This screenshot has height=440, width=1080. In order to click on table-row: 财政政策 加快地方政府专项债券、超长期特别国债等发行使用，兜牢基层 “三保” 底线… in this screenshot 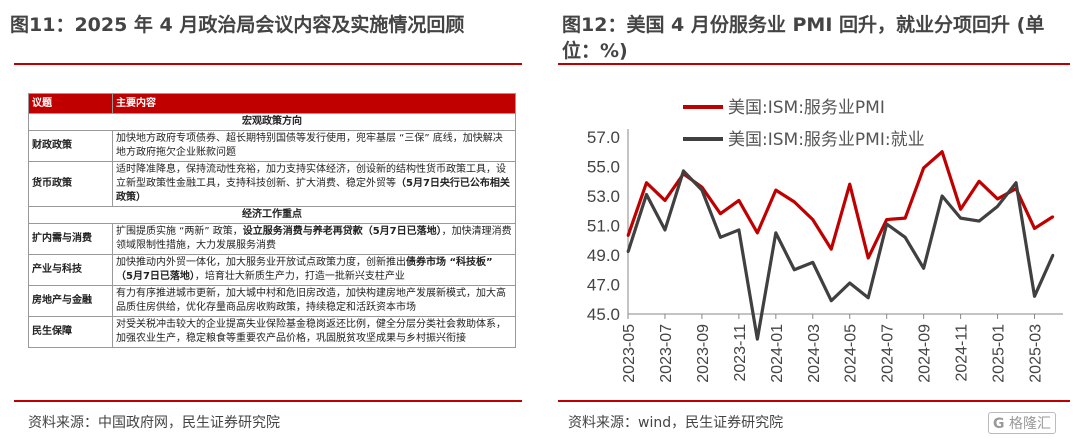, I will do `click(272, 146)`.